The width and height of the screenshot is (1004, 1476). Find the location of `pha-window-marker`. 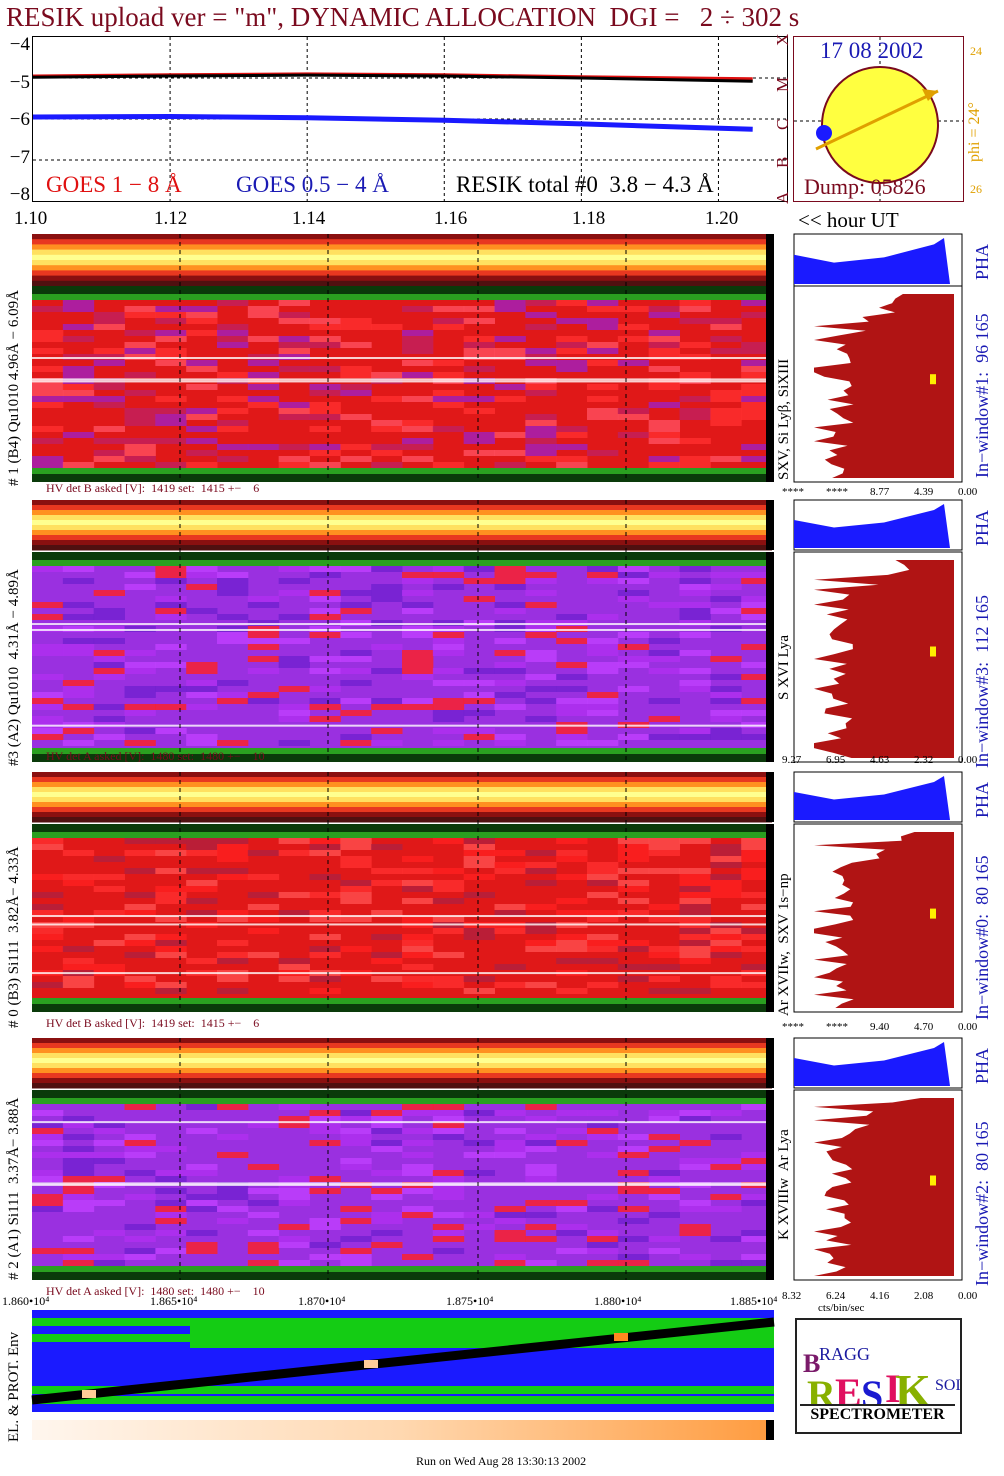

pha-window-marker is located at coordinates (933, 379).